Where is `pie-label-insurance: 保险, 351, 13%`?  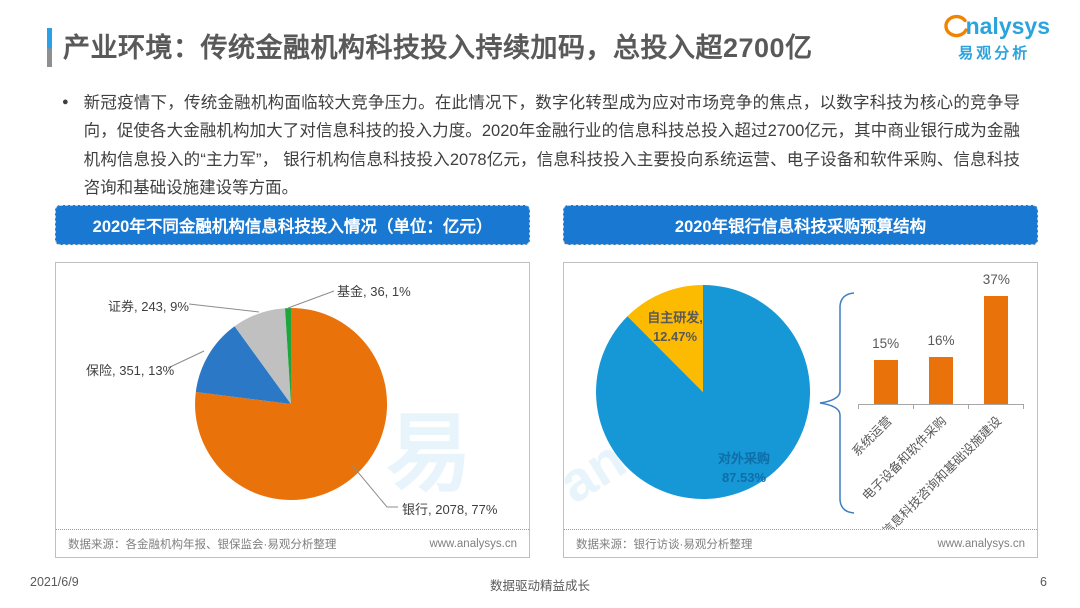
pie-label-insurance: 保险, 351, 13% is located at coordinates (130, 370).